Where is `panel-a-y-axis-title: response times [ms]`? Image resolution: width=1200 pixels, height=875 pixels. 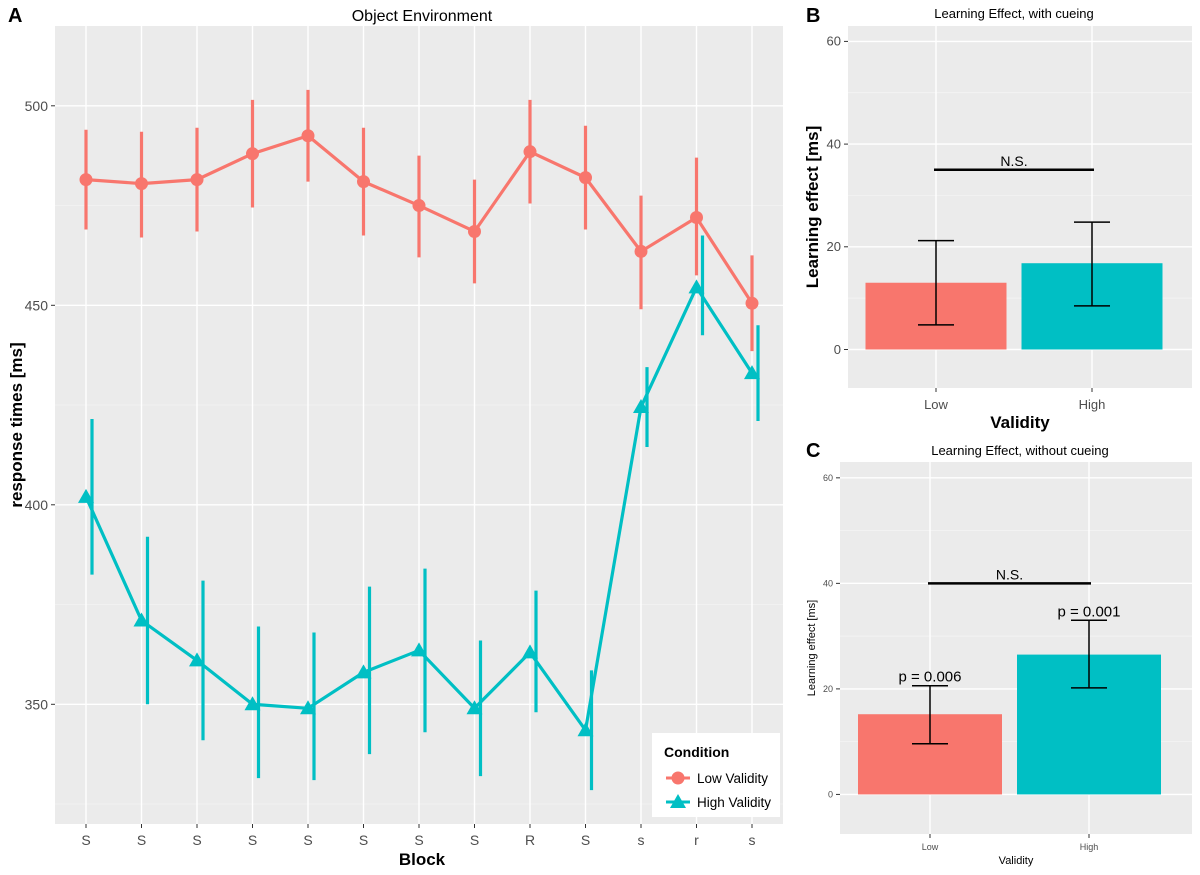 panel-a-y-axis-title: response times [ms] is located at coordinates (16, 424).